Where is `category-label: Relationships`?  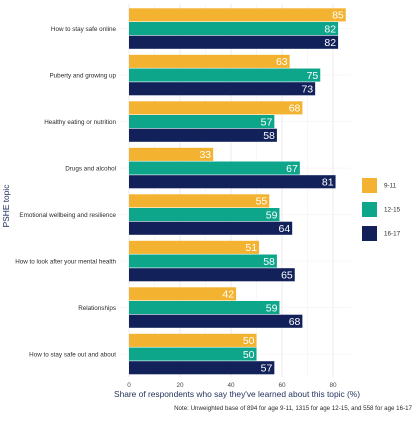
category-label: Relationships is located at coordinates (97, 308).